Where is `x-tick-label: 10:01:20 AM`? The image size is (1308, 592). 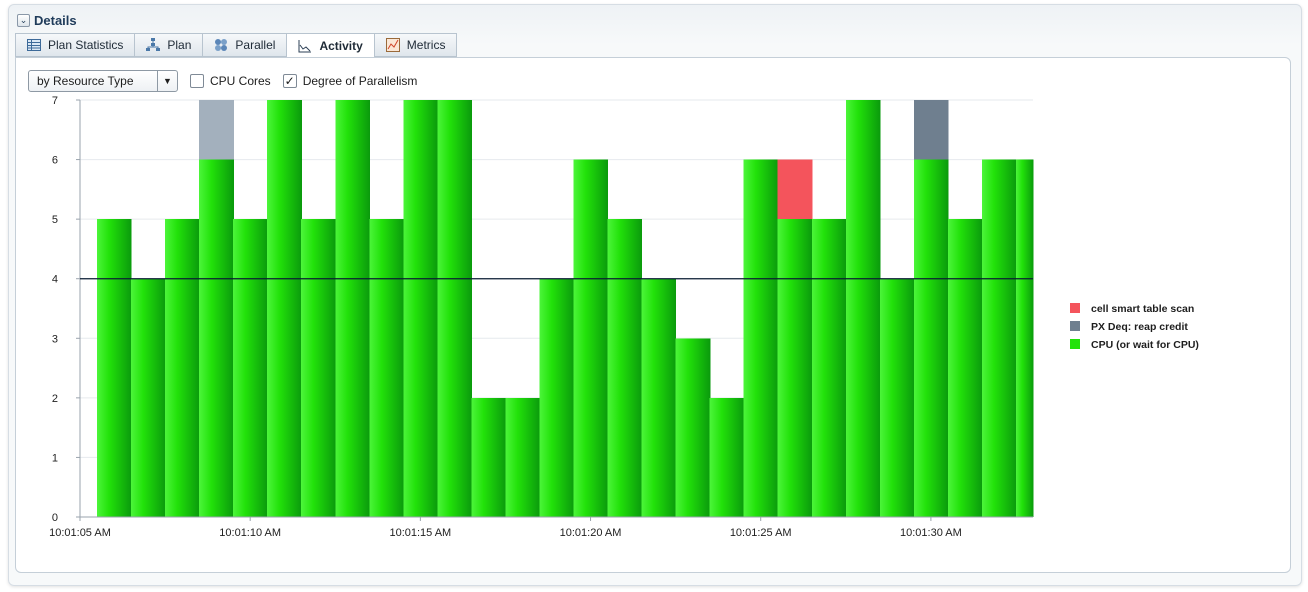 x-tick-label: 10:01:20 AM is located at coordinates (591, 533).